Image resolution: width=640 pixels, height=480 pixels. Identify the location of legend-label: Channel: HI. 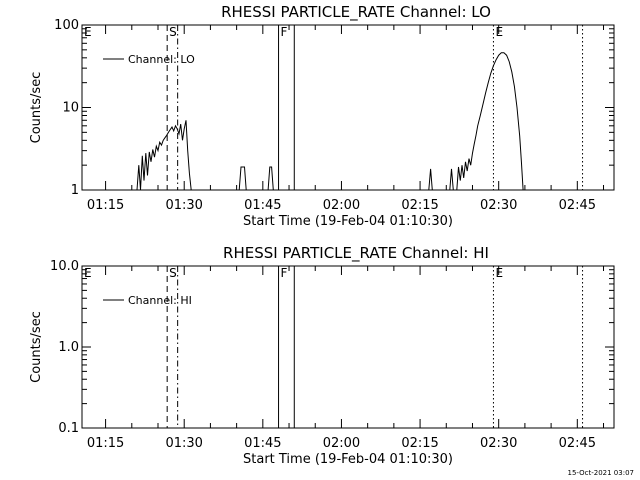
(160, 300).